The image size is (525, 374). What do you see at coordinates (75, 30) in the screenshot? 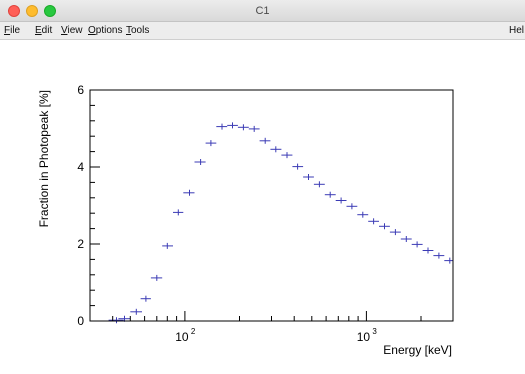
I see `menu-view-label: iew` at bounding box center [75, 30].